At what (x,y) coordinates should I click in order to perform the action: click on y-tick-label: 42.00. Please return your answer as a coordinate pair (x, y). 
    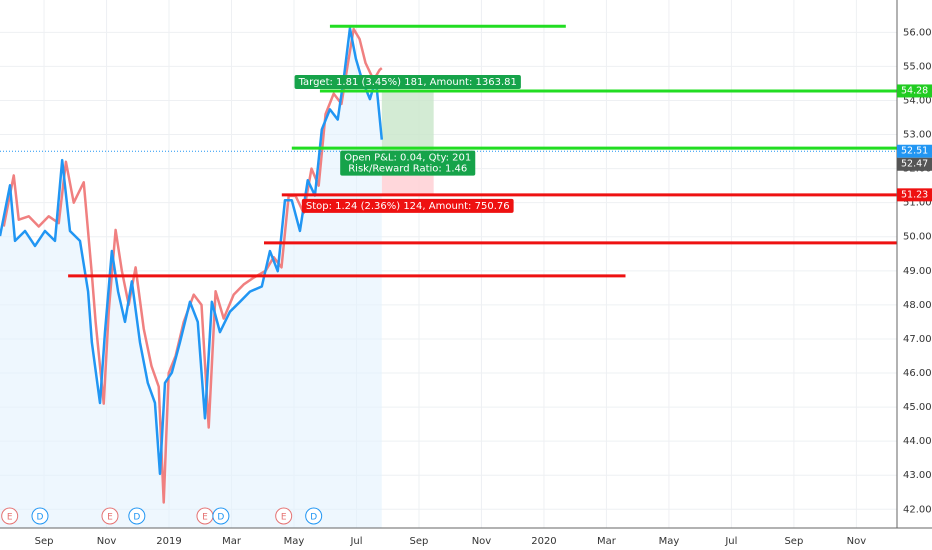
    Looking at the image, I should click on (917, 509).